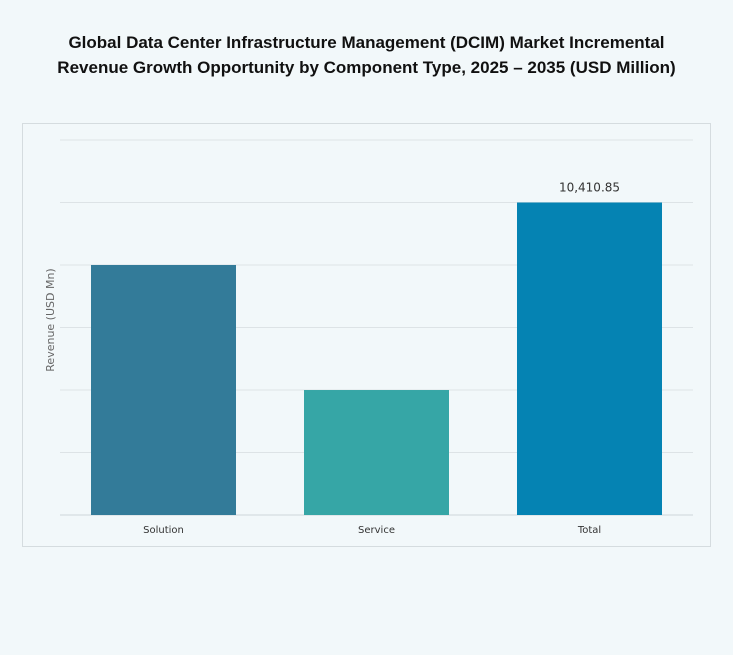 Image resolution: width=733 pixels, height=655 pixels. Describe the element at coordinates (376, 530) in the screenshot. I see `x-tick-label: Service` at that location.